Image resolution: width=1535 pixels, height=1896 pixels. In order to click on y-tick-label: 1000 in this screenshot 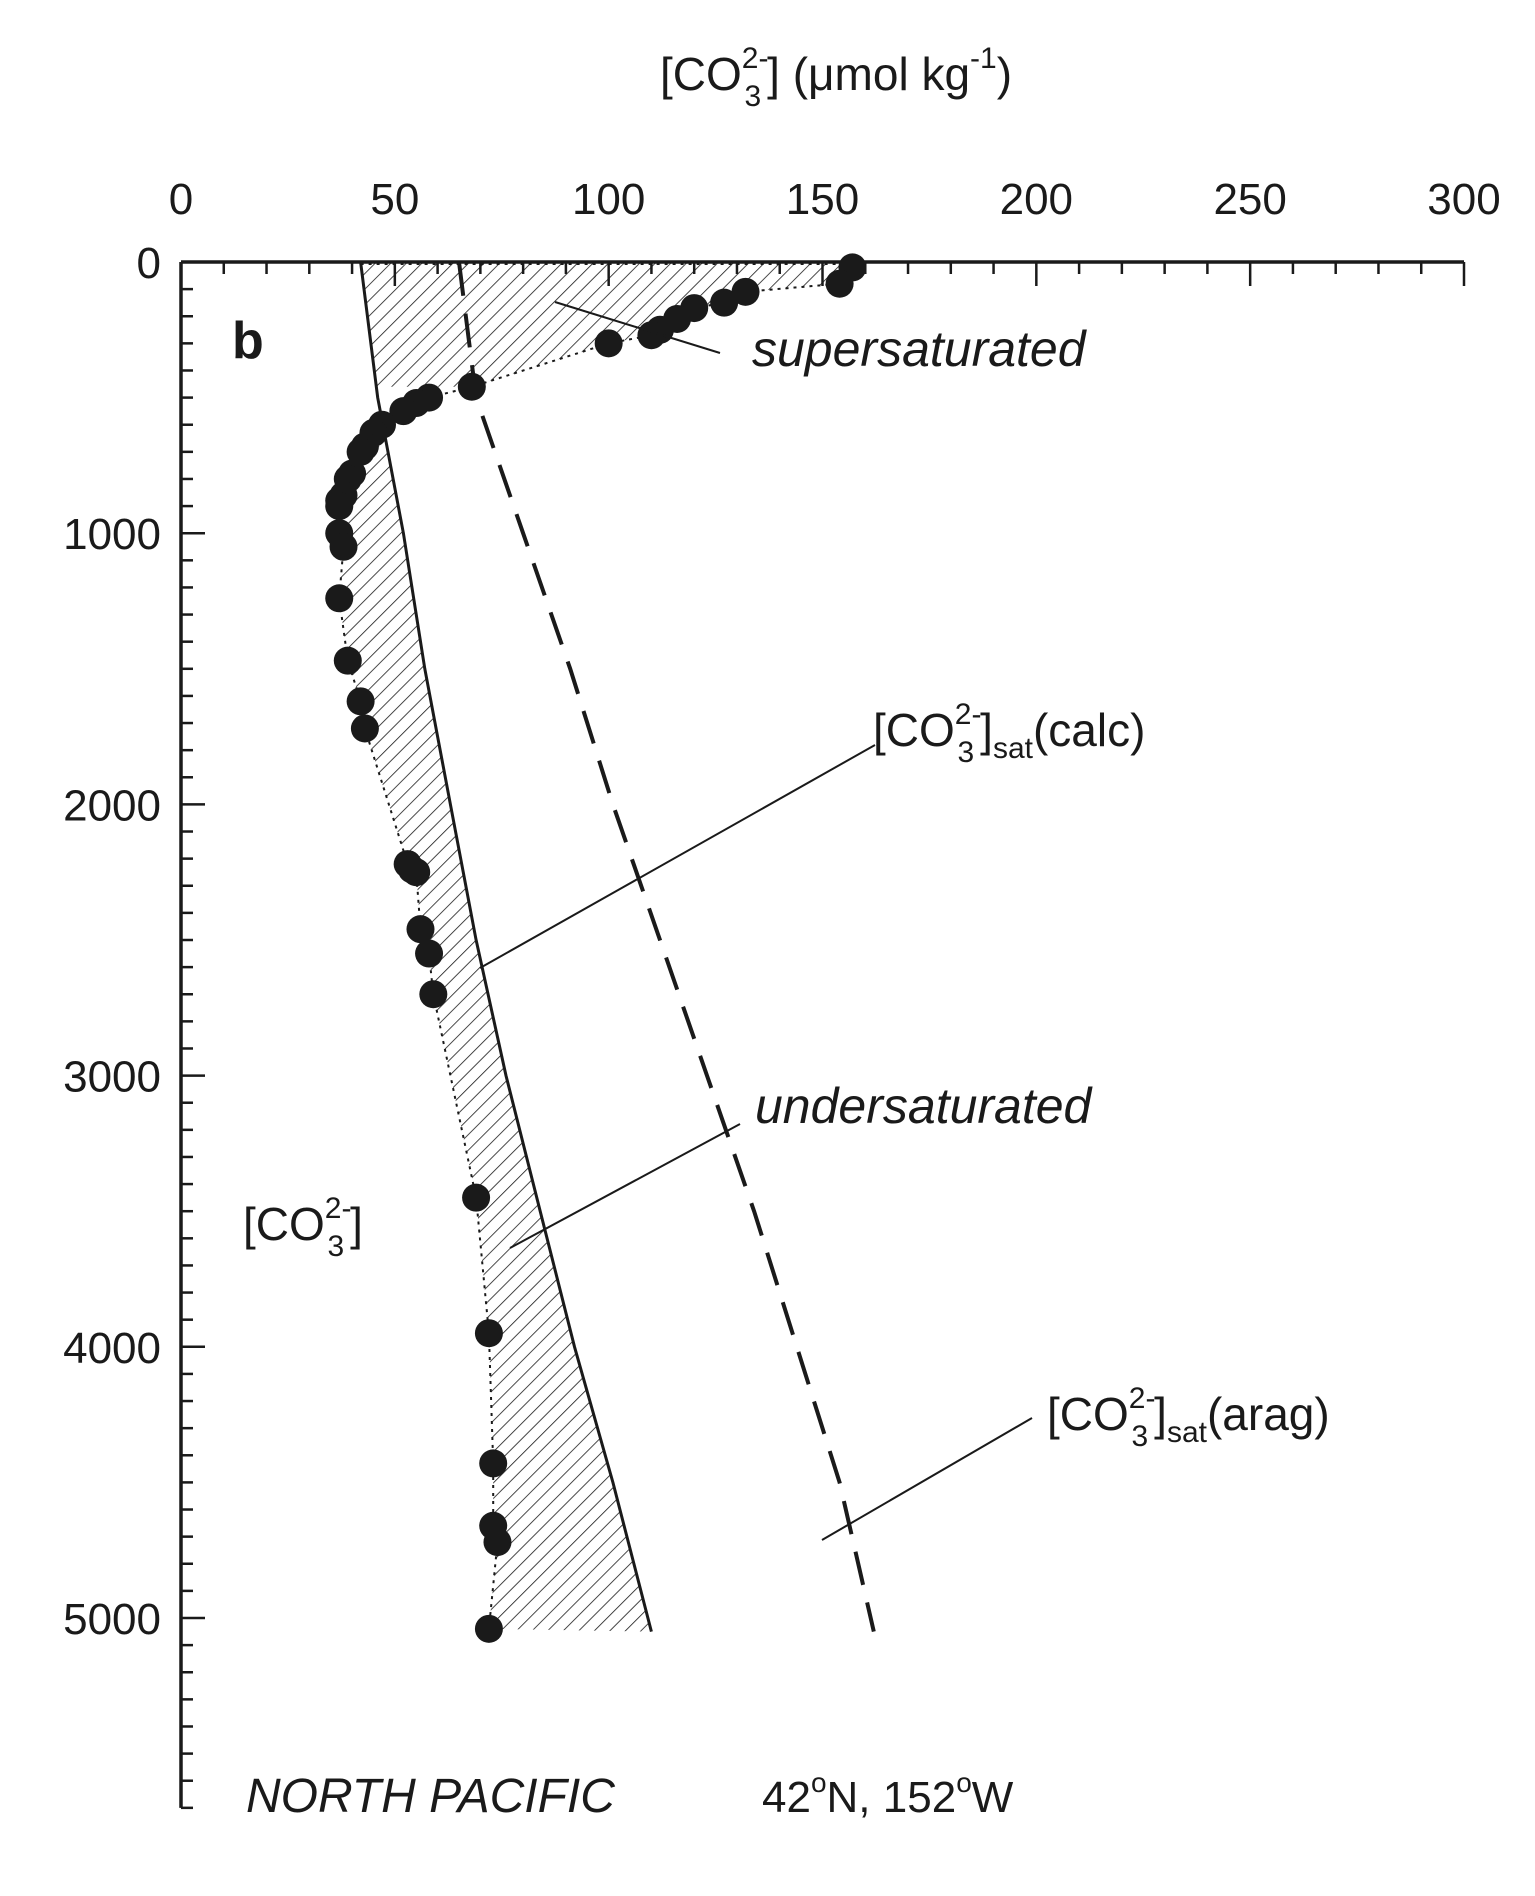, I will do `click(112, 534)`.